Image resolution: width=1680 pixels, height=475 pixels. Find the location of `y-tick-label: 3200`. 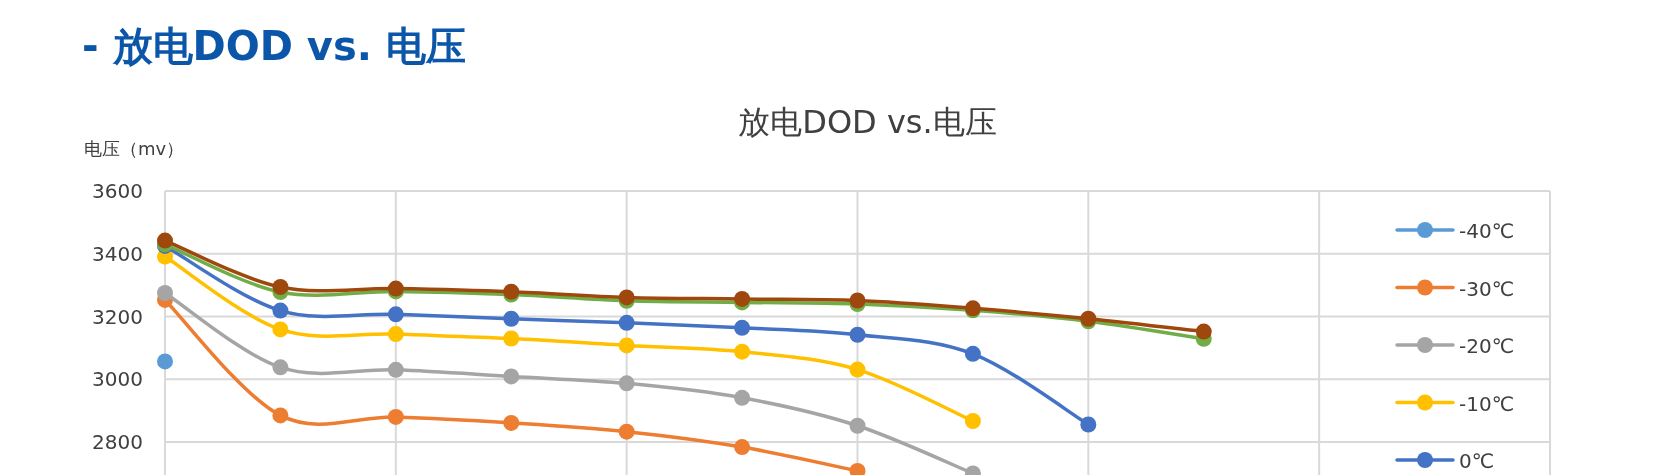

y-tick-label: 3200 is located at coordinates (117, 316).